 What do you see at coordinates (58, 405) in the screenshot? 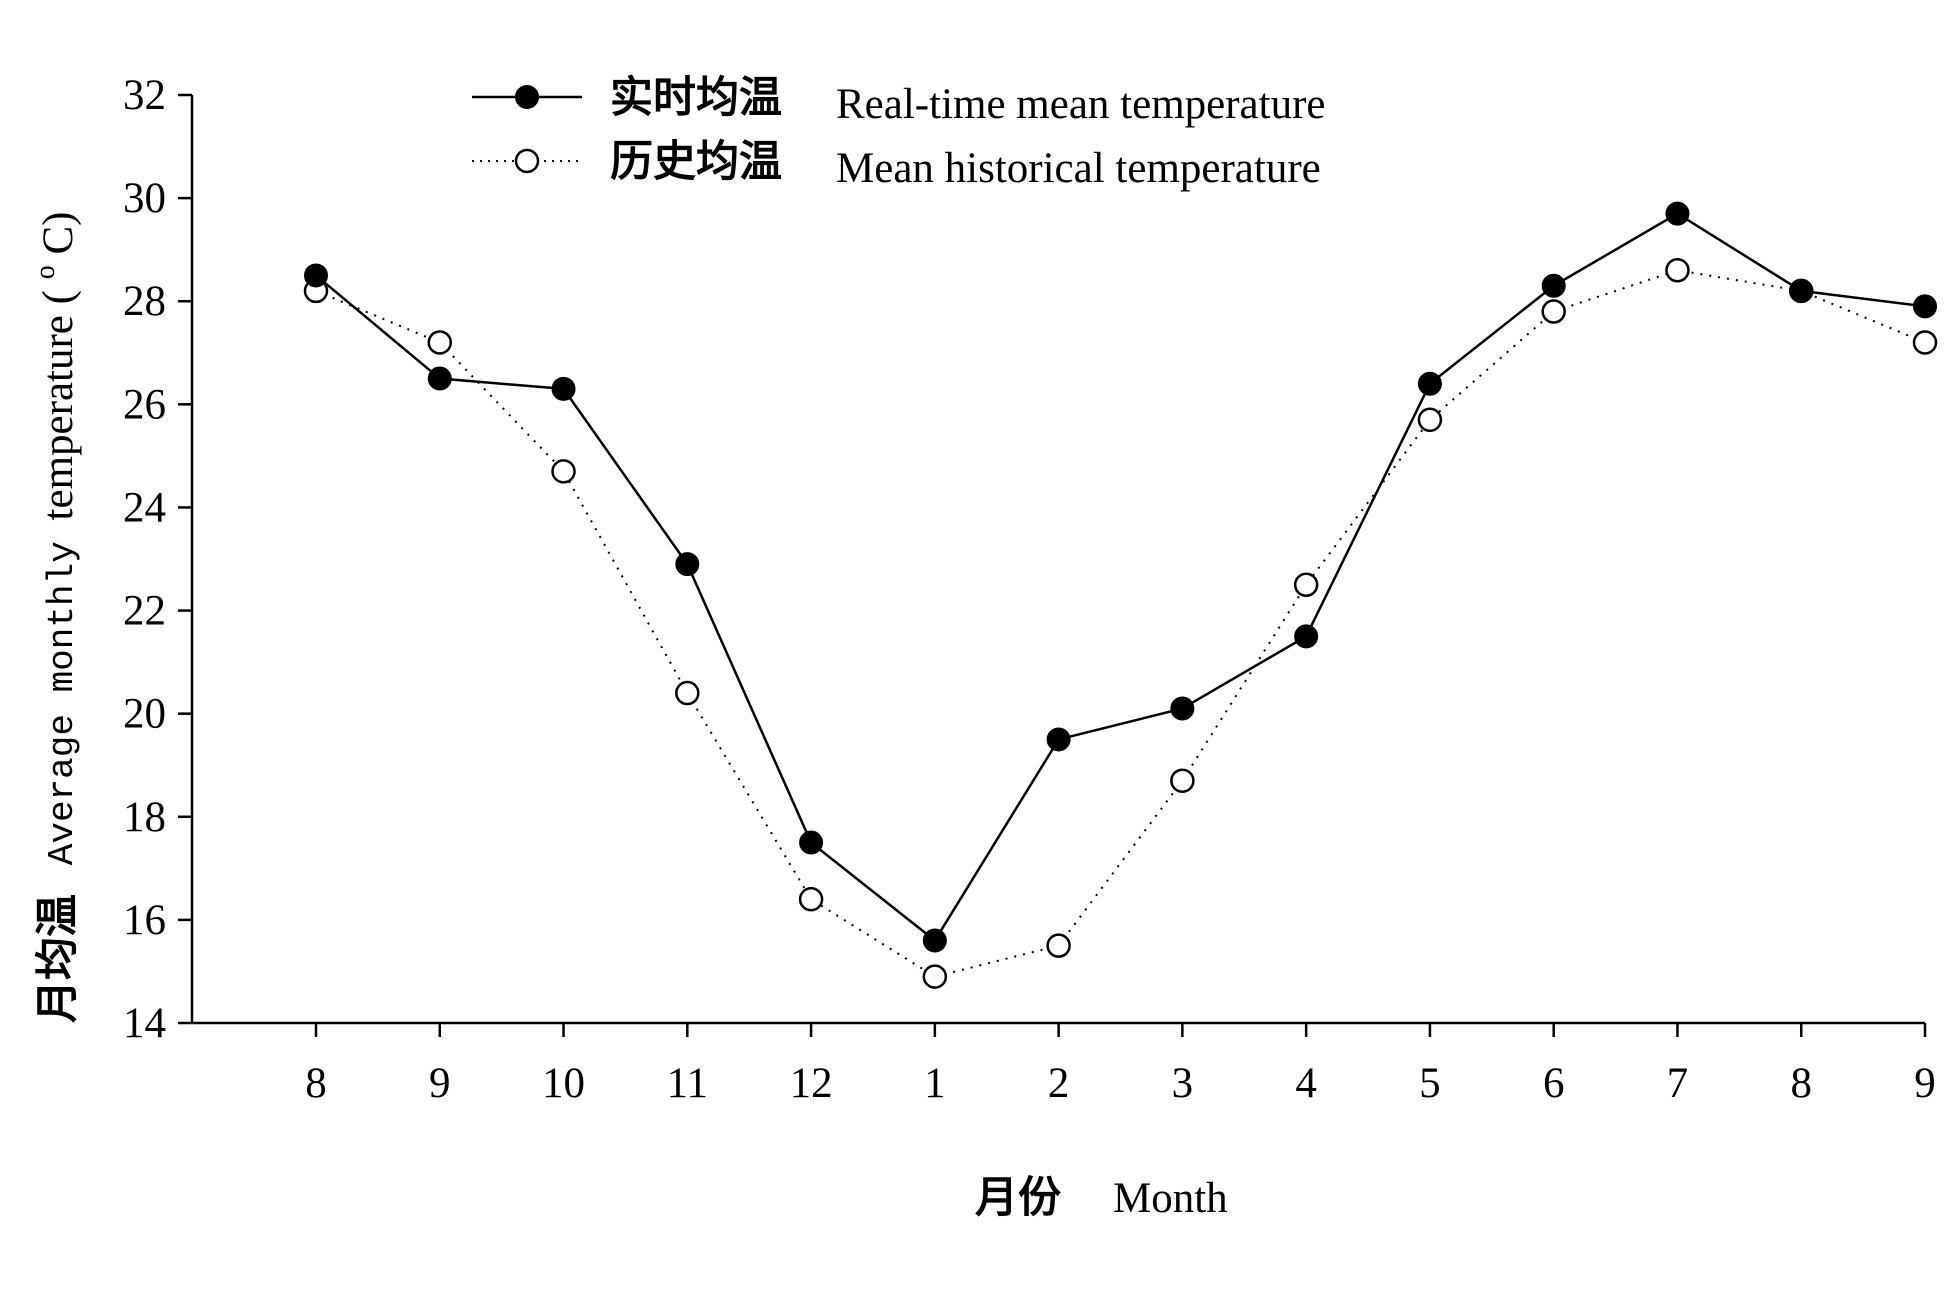
I see `y-axis-title-en-serif: temperature (` at bounding box center [58, 405].